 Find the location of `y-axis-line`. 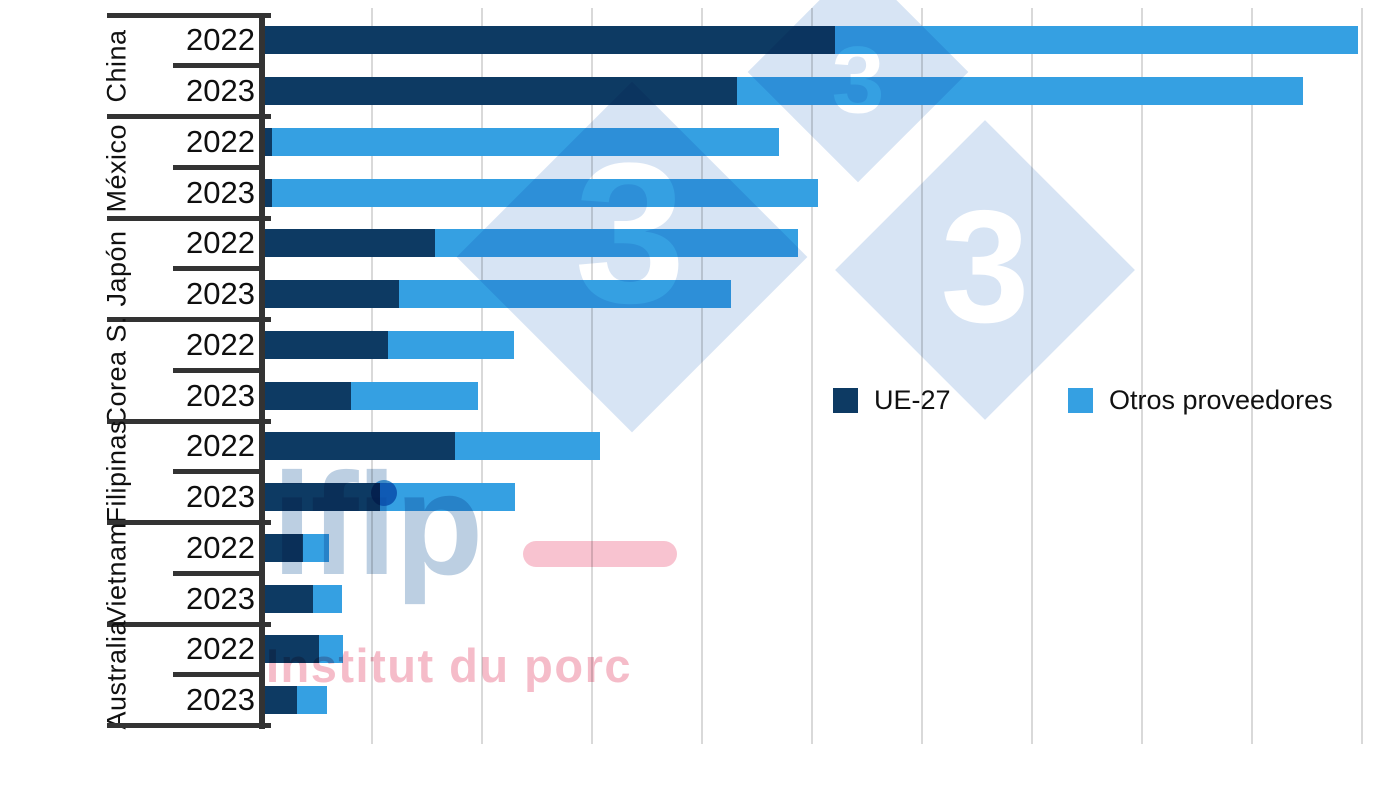

y-axis-line is located at coordinates (262, 371).